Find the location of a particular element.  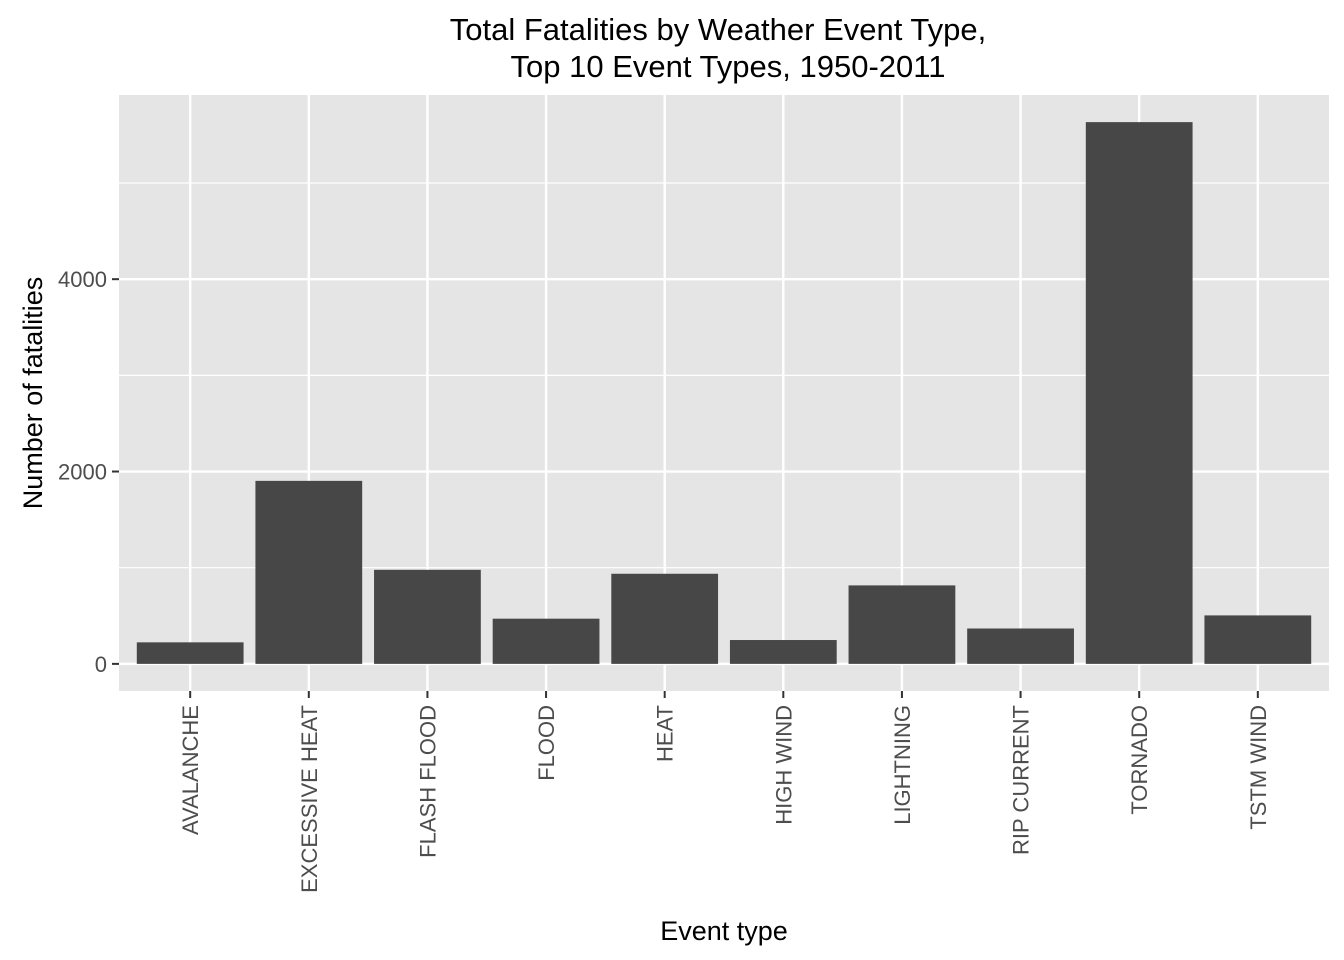

y-axis-title: Number of fatalities is located at coordinates (33, 393).